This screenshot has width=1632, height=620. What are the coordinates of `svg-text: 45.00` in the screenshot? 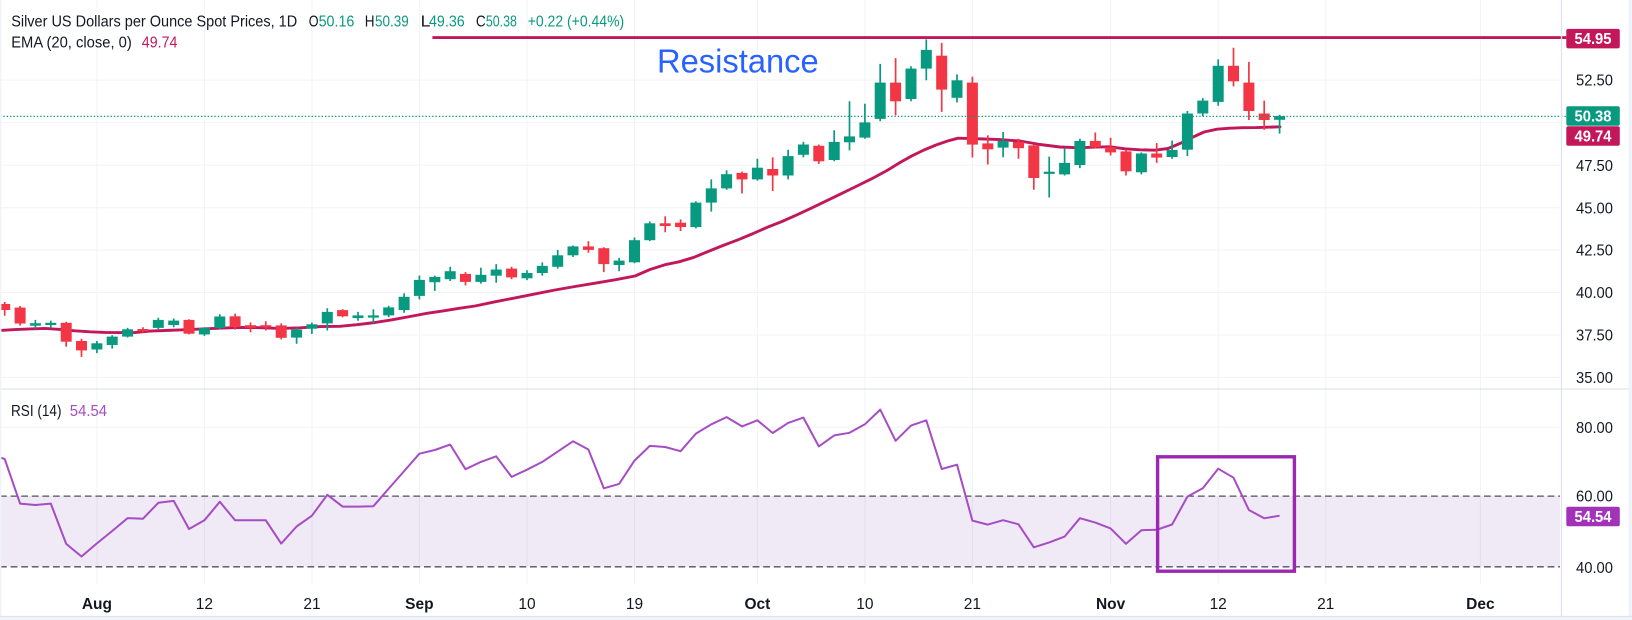 It's located at (1594, 208).